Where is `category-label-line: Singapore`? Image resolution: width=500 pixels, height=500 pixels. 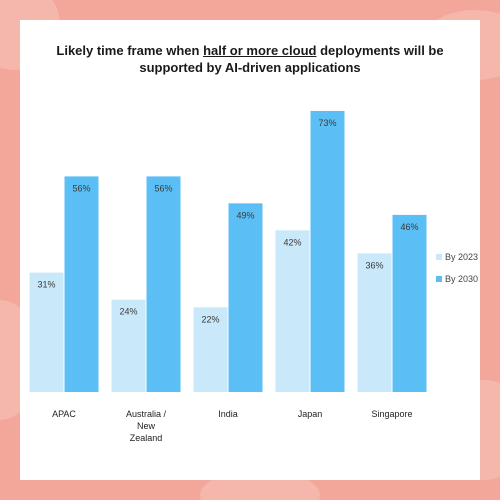 category-label-line: Singapore is located at coordinates (391, 414).